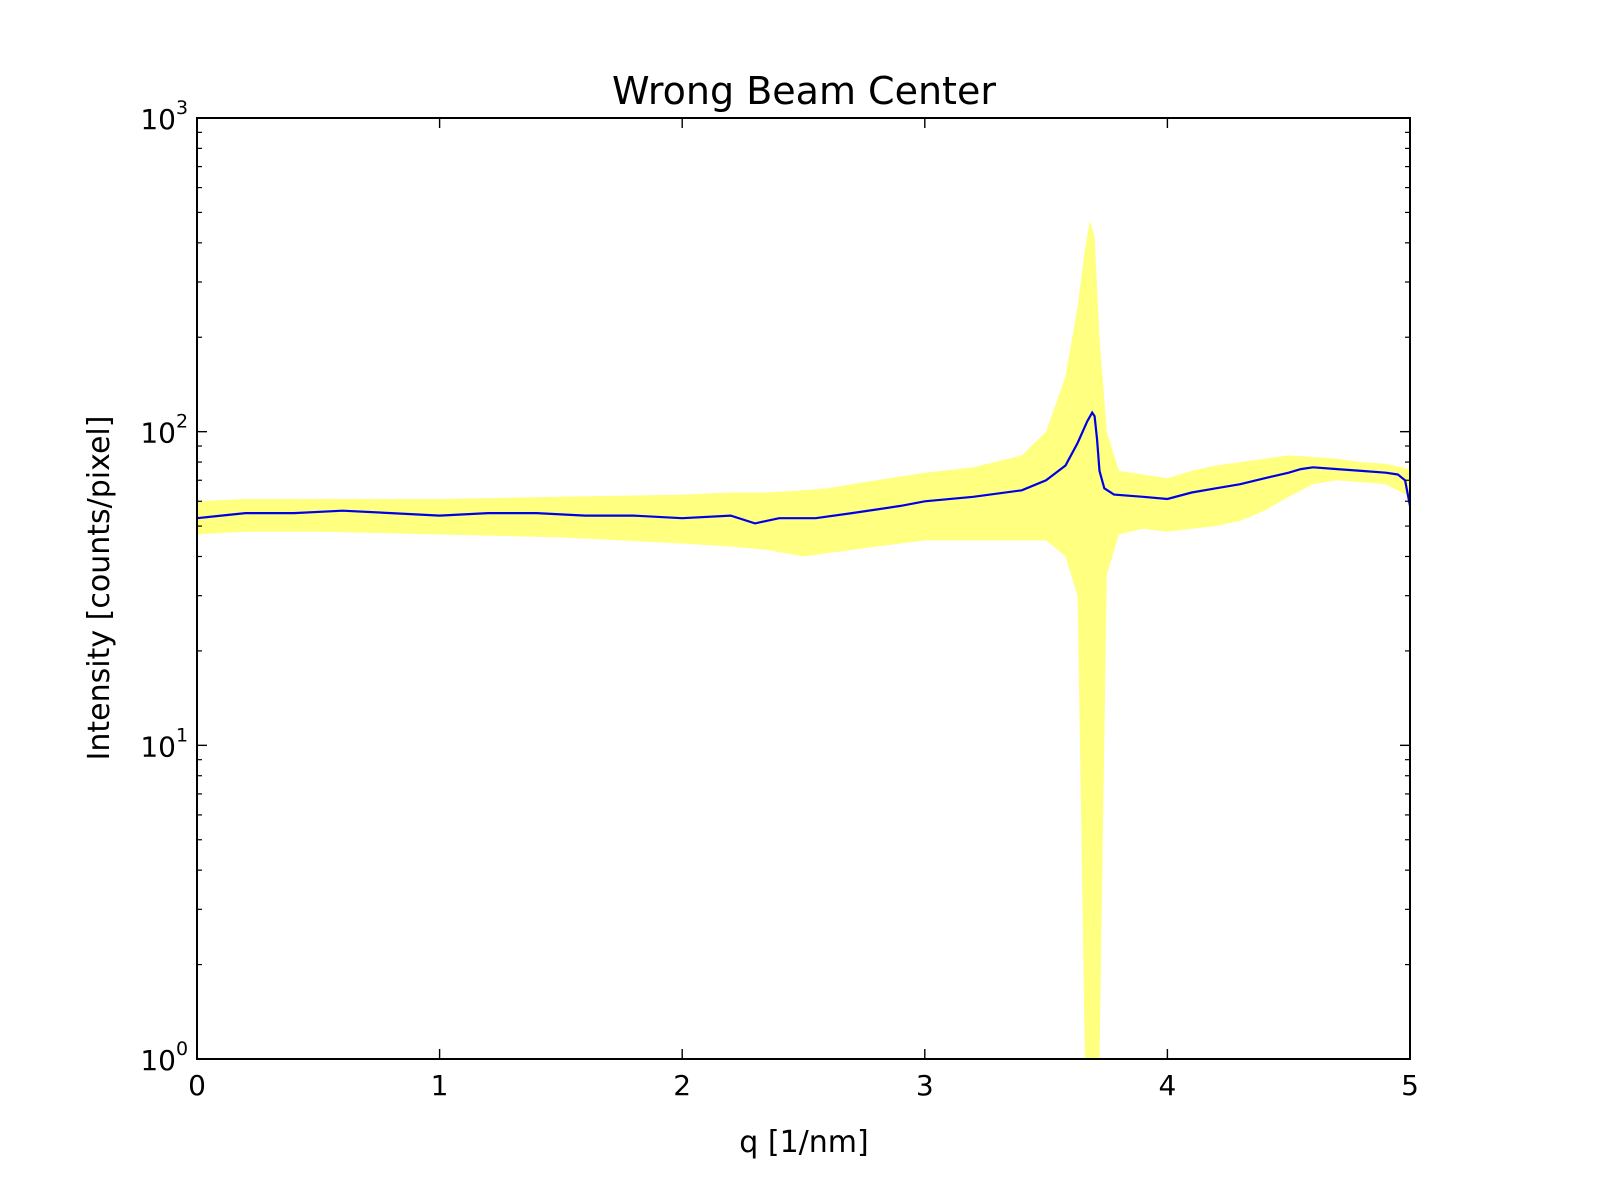 Image resolution: width=1600 pixels, height=1200 pixels. Describe the element at coordinates (182, 735) in the screenshot. I see `y-tick-exponent: 1` at that location.